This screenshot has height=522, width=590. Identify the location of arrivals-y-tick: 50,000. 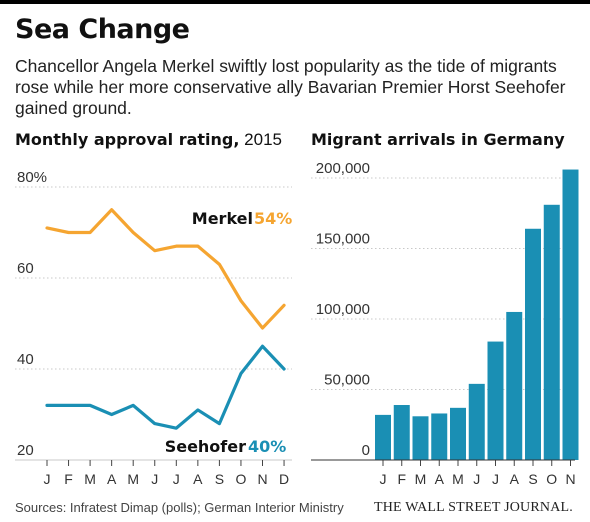
(347, 380).